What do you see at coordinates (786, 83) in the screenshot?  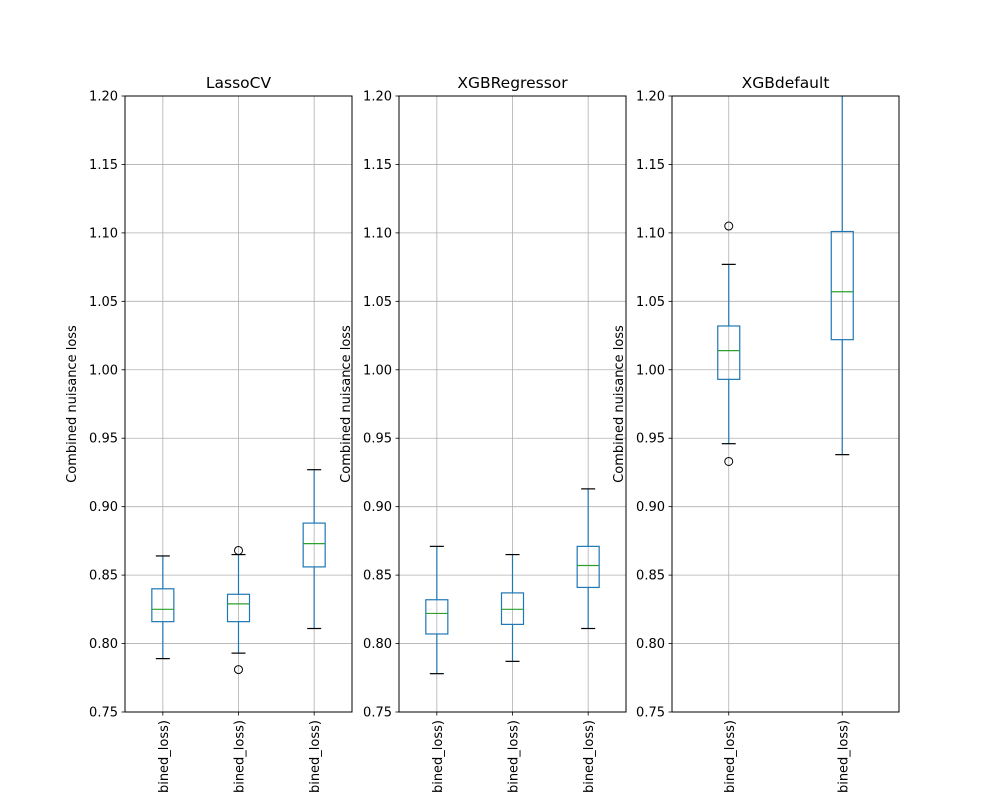 I see `subplot-title: XGBdefault` at bounding box center [786, 83].